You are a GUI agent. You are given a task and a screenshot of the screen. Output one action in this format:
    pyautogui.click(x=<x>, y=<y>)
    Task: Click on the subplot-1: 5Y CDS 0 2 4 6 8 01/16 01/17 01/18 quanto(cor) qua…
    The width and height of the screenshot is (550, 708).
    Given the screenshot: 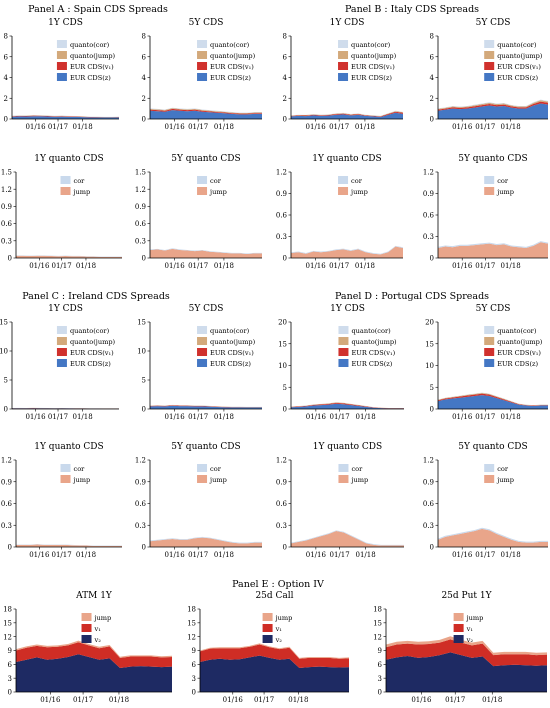 What is the action you would take?
    pyautogui.click(x=202, y=74)
    